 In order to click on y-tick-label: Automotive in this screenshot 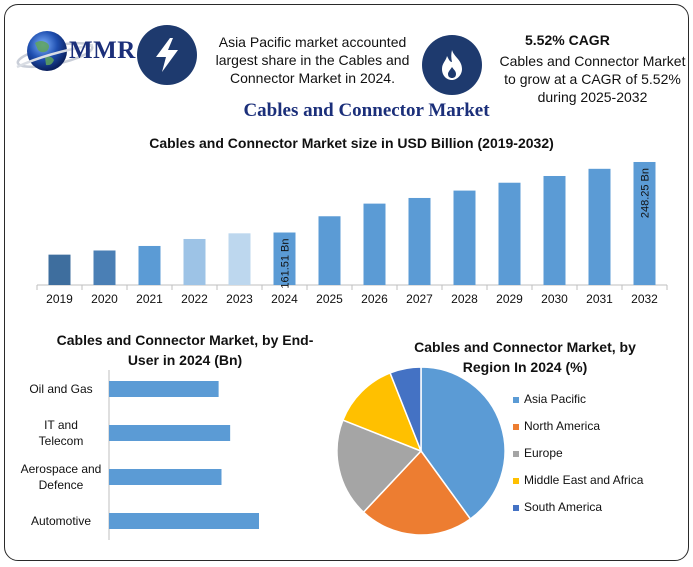, I will do `click(61, 521)`.